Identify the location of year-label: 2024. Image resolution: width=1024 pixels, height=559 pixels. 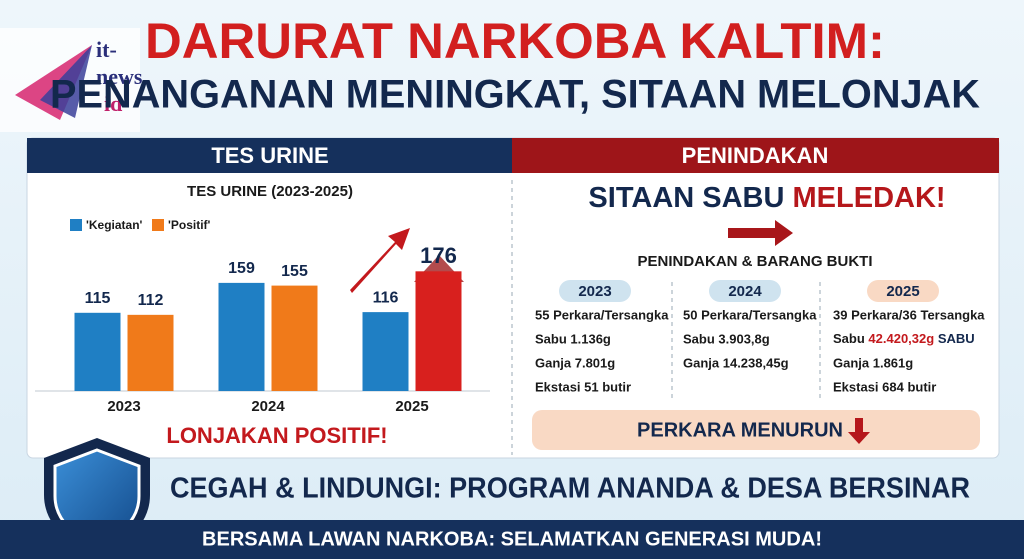
(745, 291).